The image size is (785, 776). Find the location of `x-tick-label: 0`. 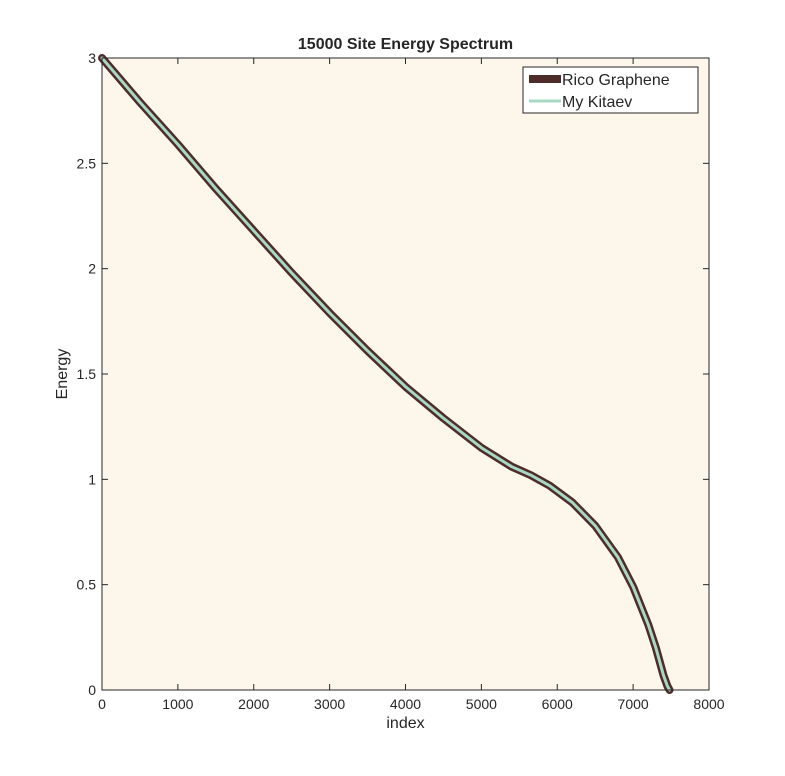

x-tick-label: 0 is located at coordinates (102, 704).